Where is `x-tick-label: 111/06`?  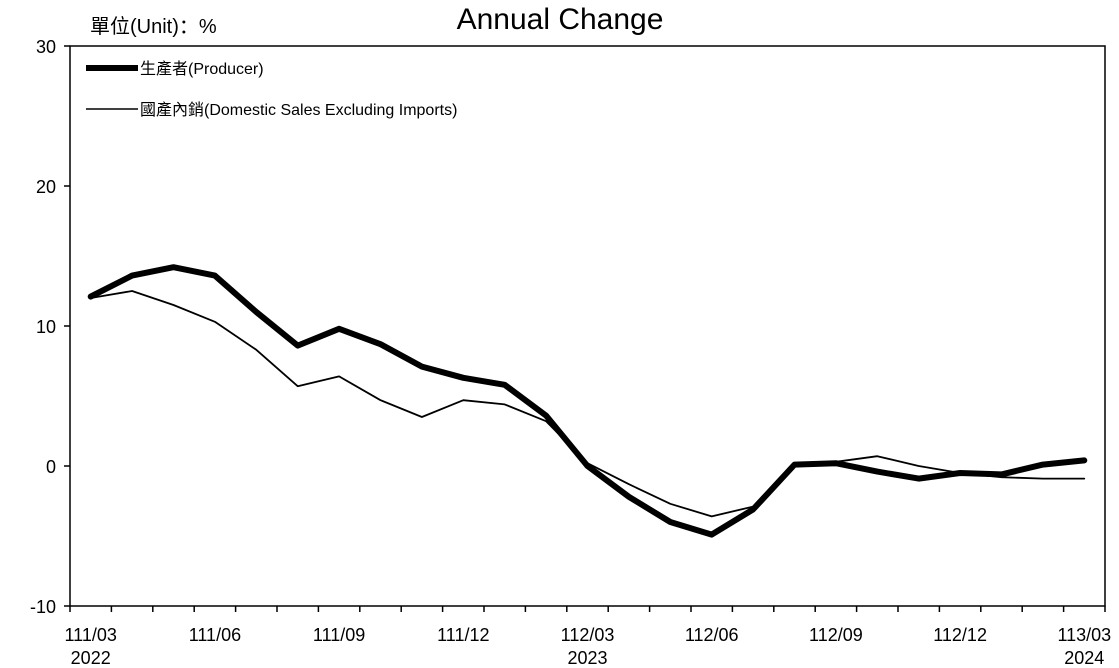 x-tick-label: 111/06 is located at coordinates (215, 635).